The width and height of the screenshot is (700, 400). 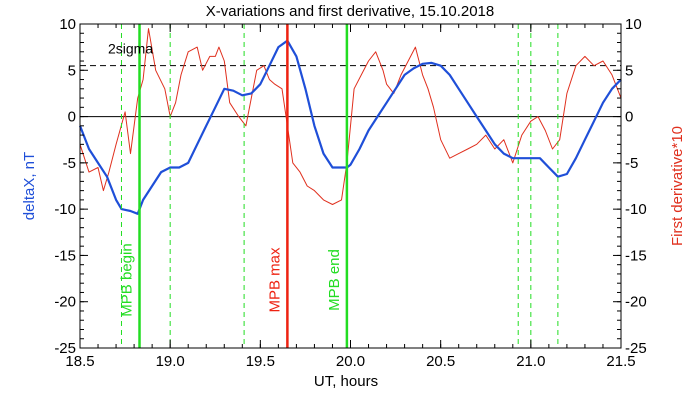 I want to click on y-tick-label-left: 0, so click(x=72, y=117).